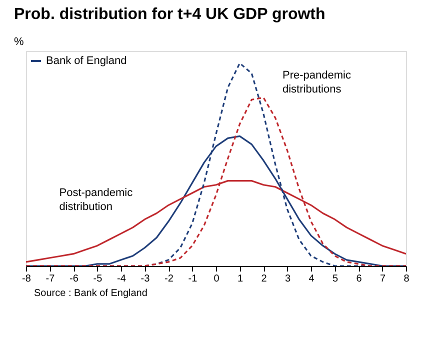  What do you see at coordinates (217, 279) in the screenshot?
I see `x-tick-label: 0` at bounding box center [217, 279].